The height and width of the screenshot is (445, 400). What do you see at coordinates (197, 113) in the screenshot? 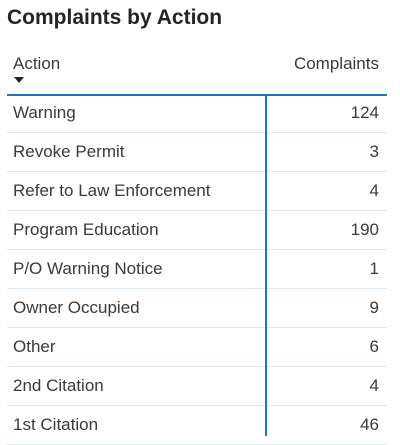
I see `table-row: Warning 124` at bounding box center [197, 113].